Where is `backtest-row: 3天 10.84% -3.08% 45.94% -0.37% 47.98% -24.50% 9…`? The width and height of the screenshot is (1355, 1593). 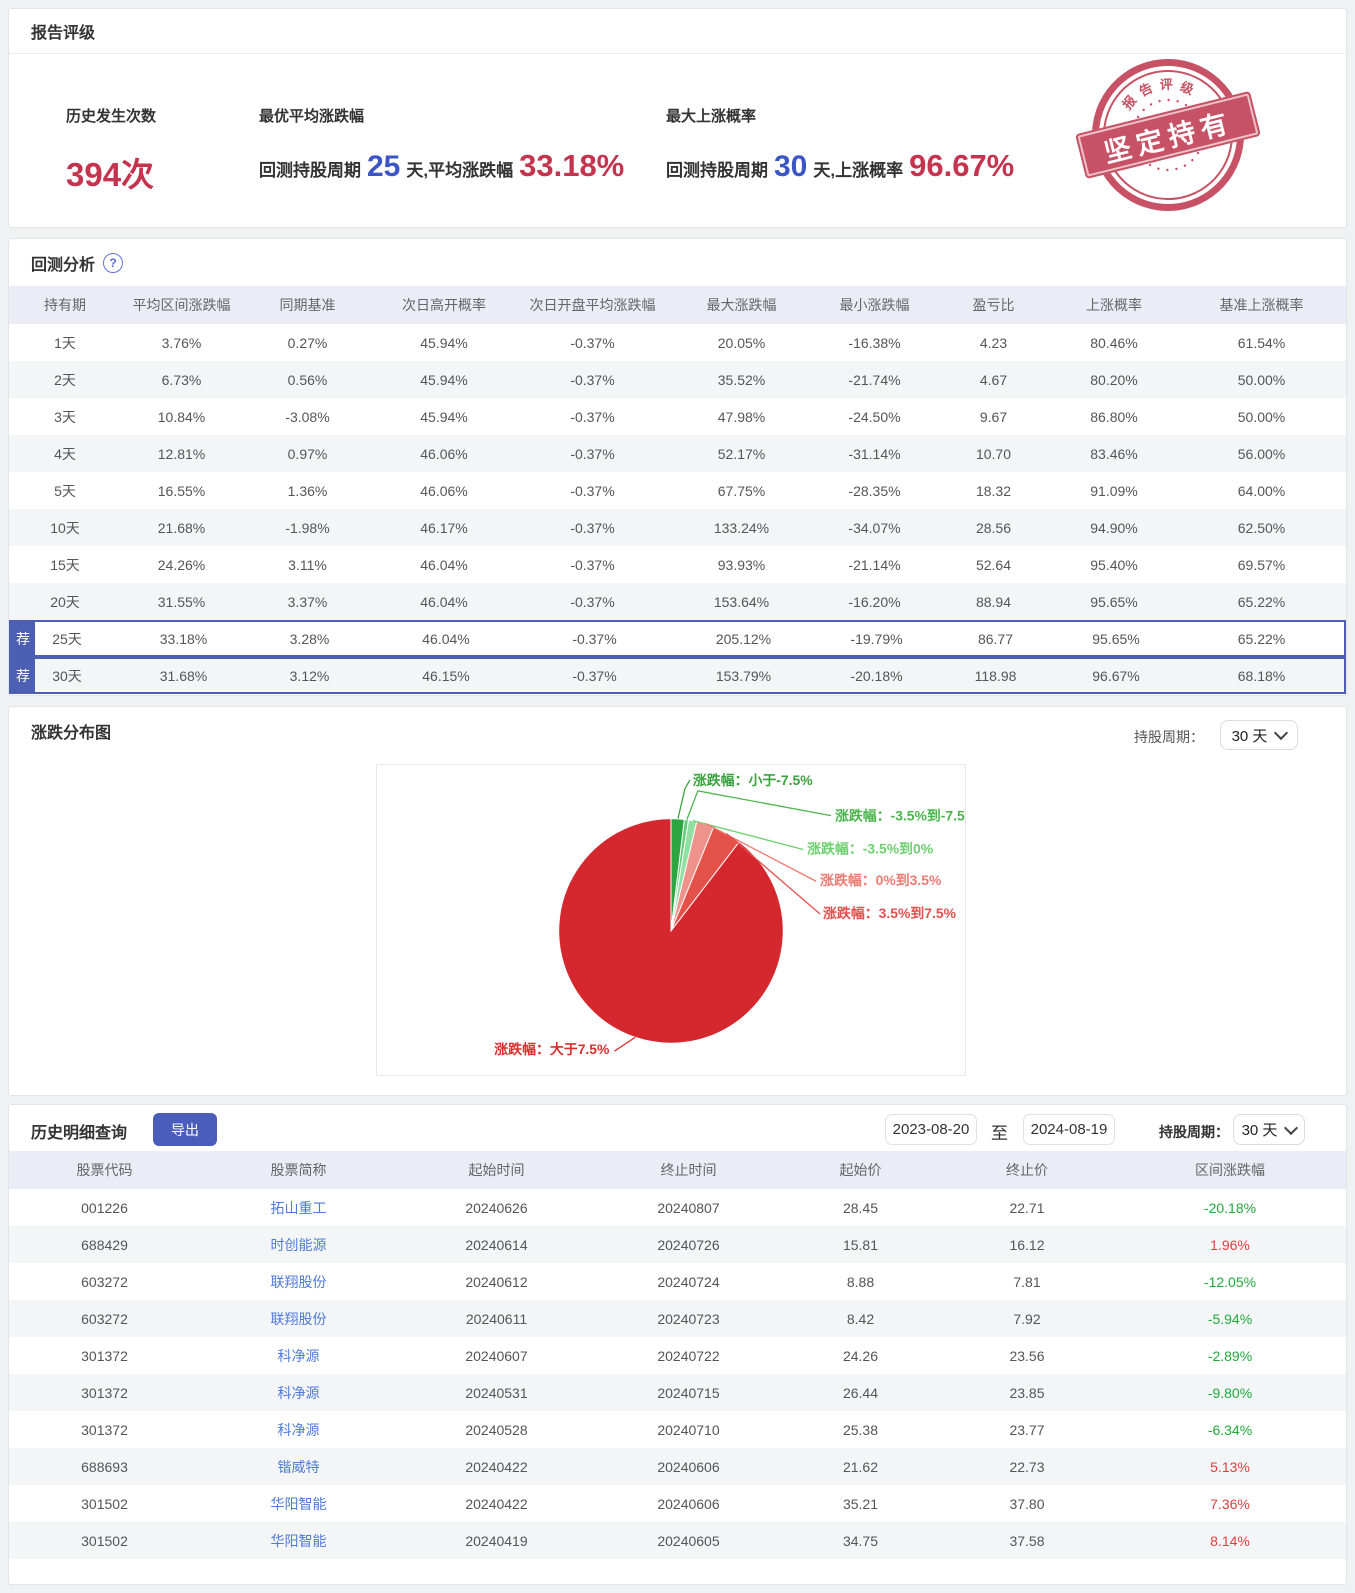
backtest-row: 3天 10.84% -3.08% 45.94% -0.37% 47.98% -24.50% 9… is located at coordinates (677, 416).